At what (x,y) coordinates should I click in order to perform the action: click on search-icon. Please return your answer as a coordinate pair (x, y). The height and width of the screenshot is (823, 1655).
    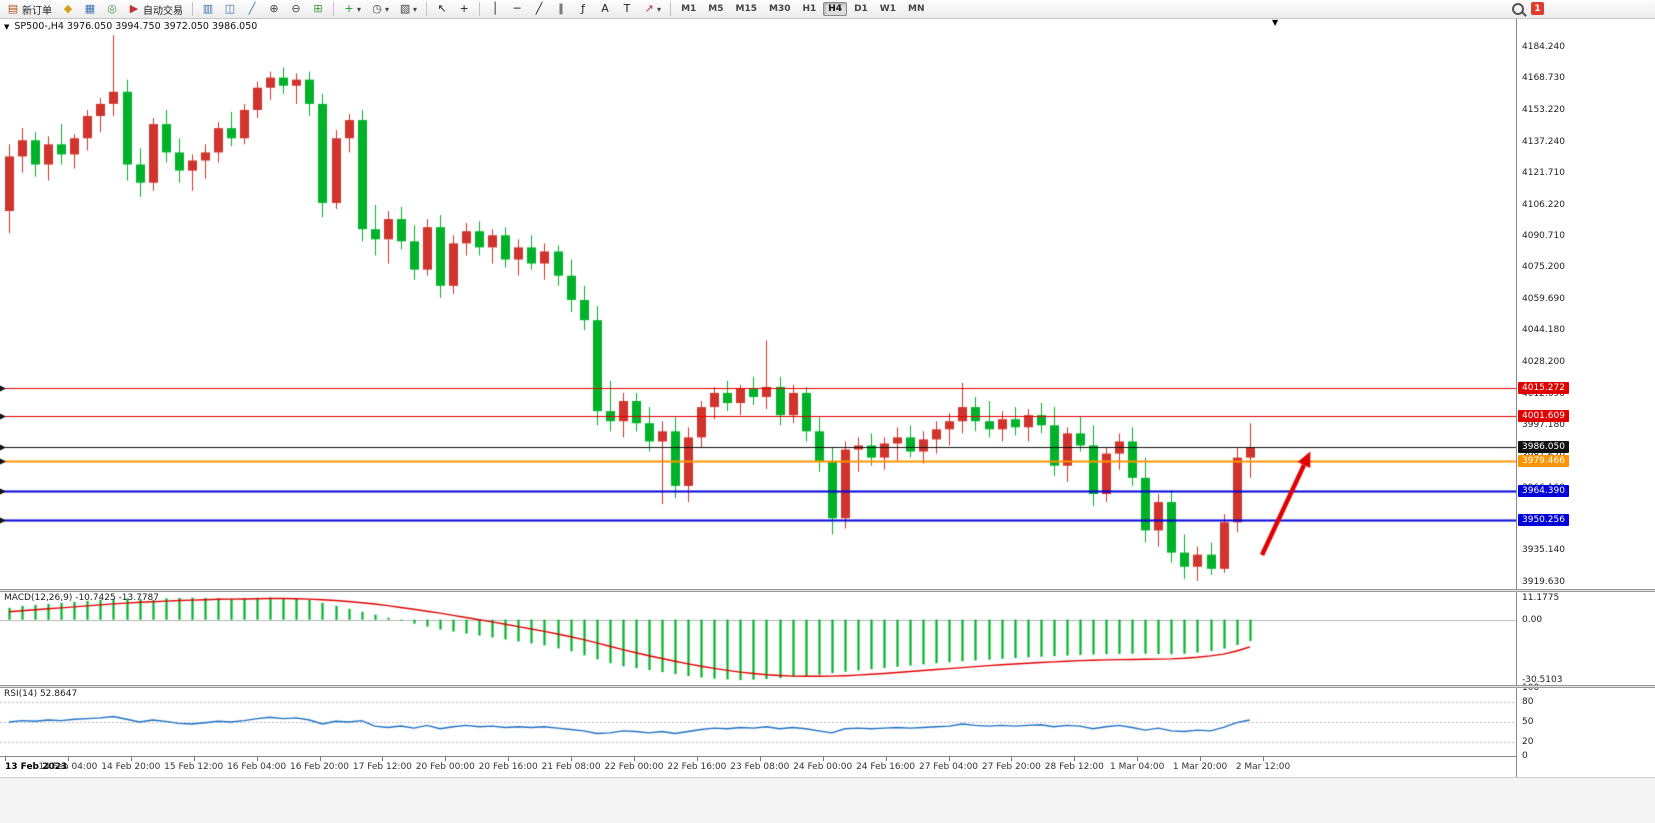
    Looking at the image, I should click on (1518, 8).